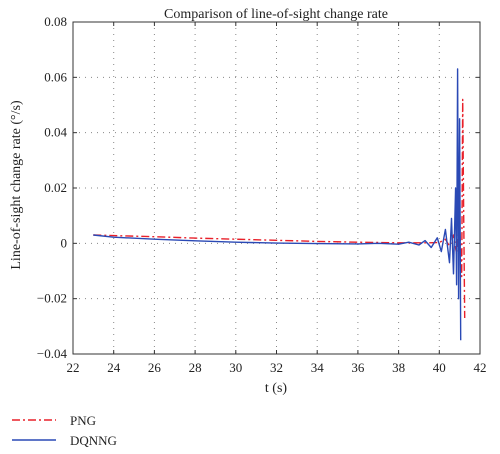 The image size is (500, 454). I want to click on x-tick-label: 42, so click(480, 367).